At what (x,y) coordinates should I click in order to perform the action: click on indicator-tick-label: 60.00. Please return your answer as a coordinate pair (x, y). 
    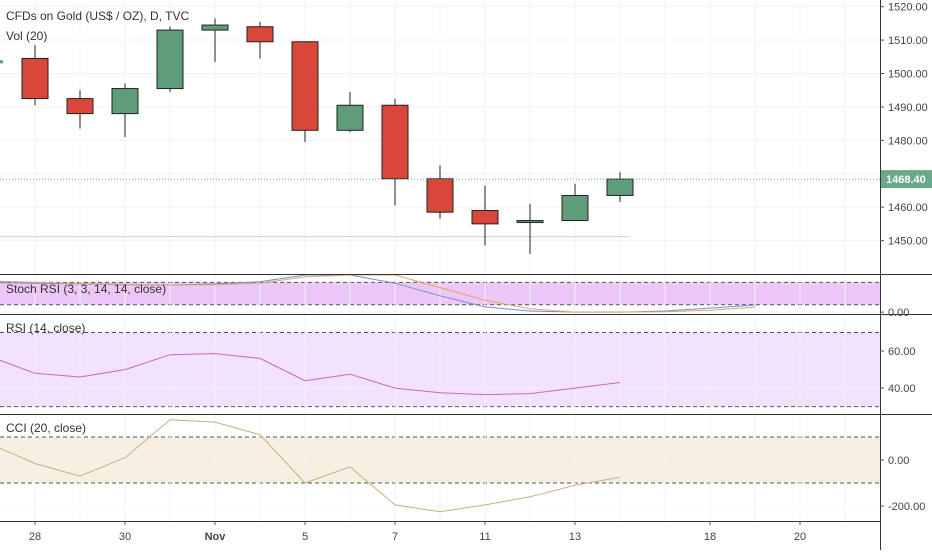
    Looking at the image, I should click on (902, 352).